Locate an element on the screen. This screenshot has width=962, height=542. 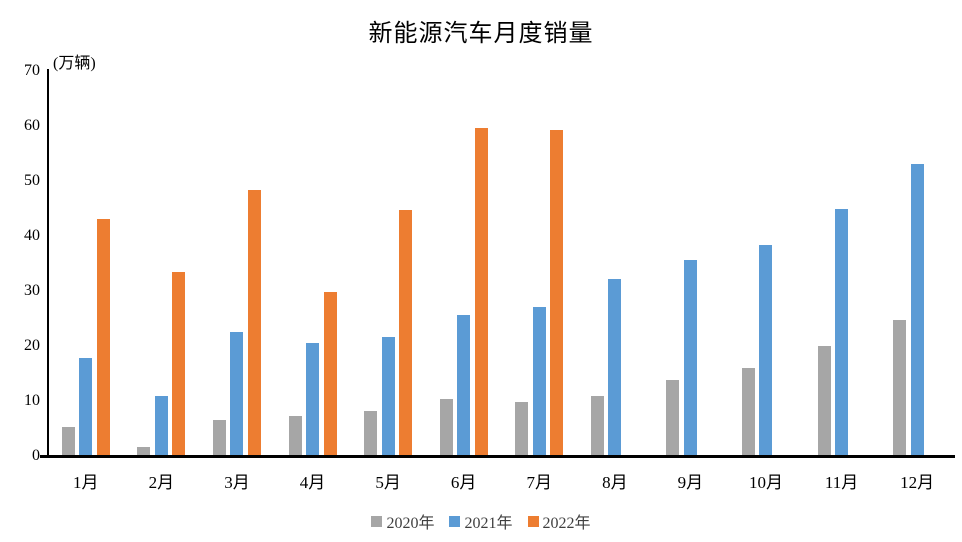
bar-group-11月 is located at coordinates (842, 263).